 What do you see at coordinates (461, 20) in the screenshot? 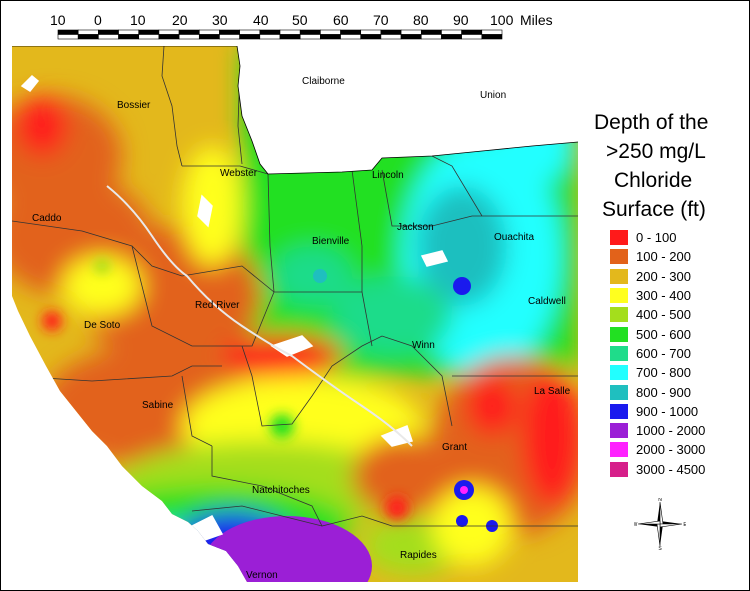
I see `scale-tick-label: 90` at bounding box center [461, 20].